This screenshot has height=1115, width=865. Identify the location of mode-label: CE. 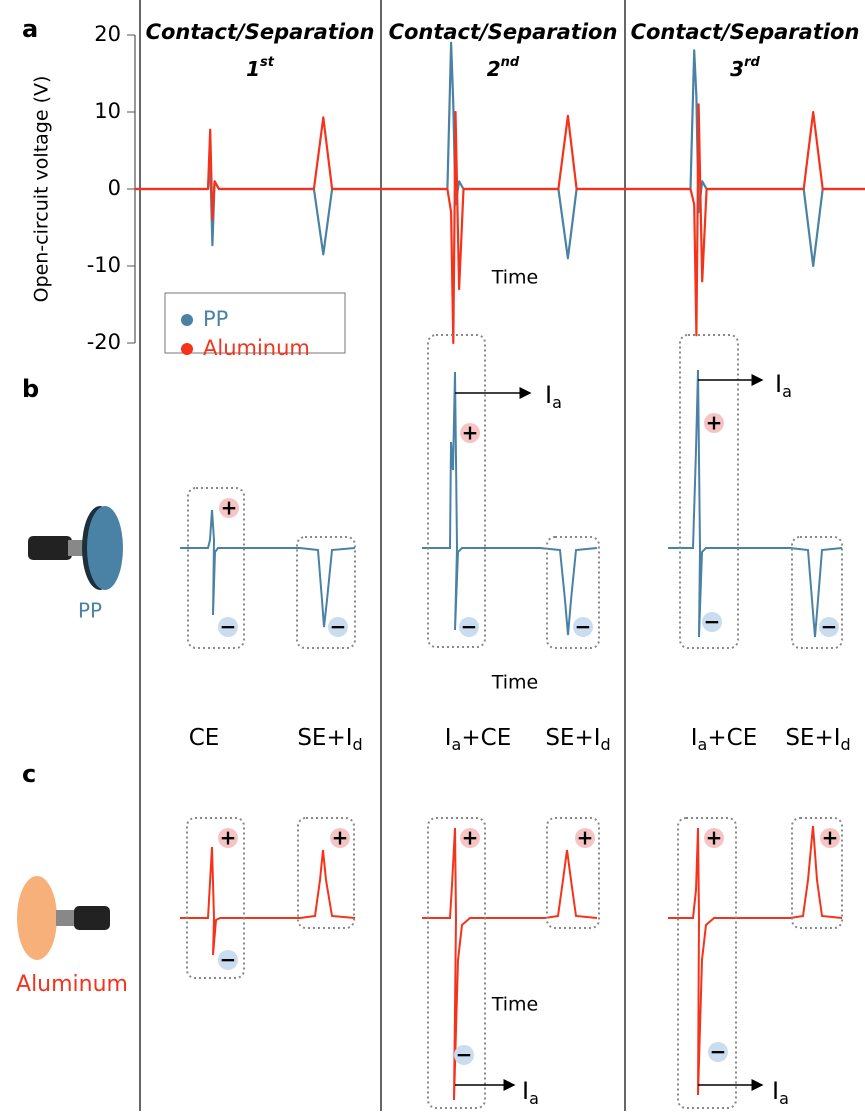
(204, 738).